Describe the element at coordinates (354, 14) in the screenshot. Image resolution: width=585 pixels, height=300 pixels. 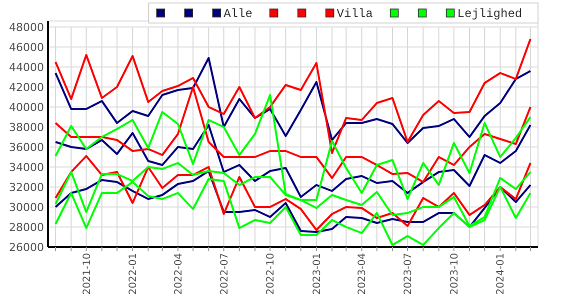
I see `legend-label: Villa` at that location.